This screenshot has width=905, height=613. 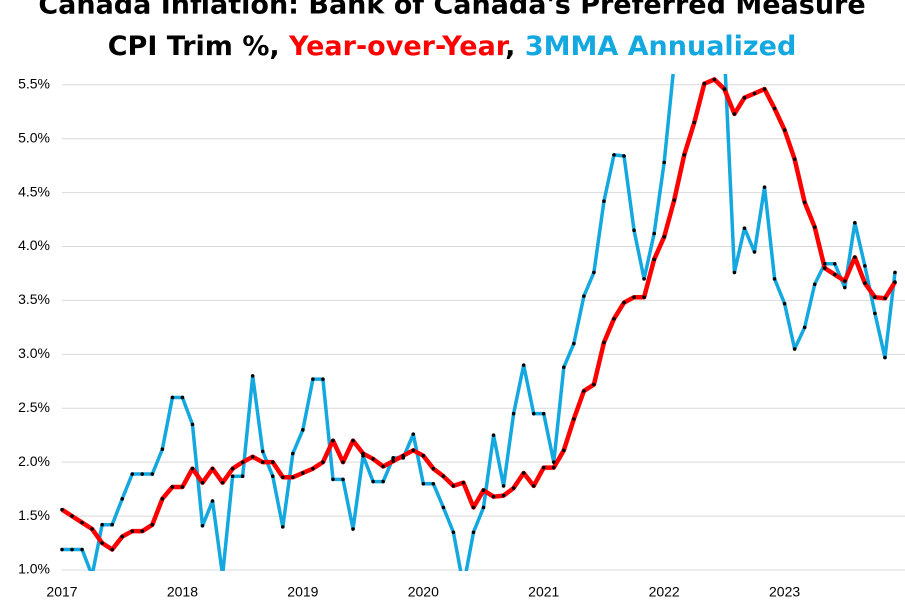 What do you see at coordinates (660, 46) in the screenshot?
I see `legend-entry: 3MMA Annualized` at bounding box center [660, 46].